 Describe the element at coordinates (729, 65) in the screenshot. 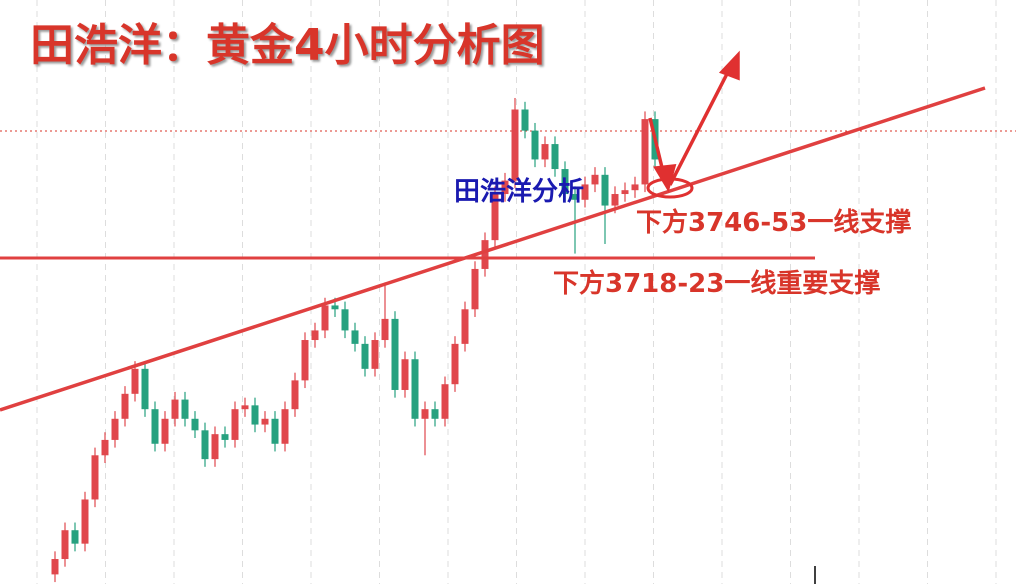

I see `arrowhead` at that location.